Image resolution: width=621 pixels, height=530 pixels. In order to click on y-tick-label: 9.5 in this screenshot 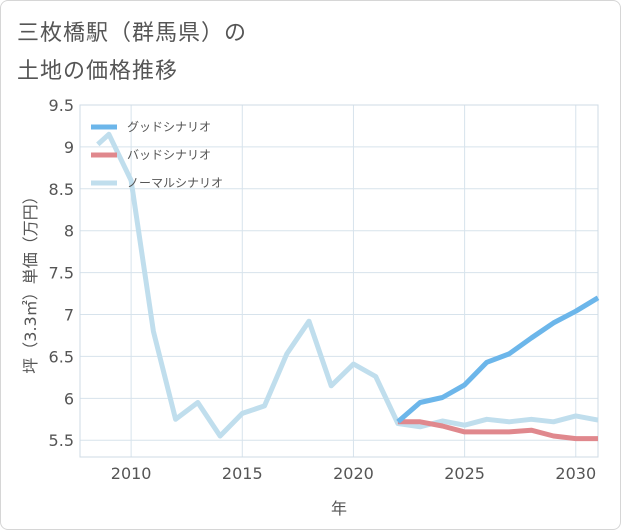, I will do `click(61, 105)`.